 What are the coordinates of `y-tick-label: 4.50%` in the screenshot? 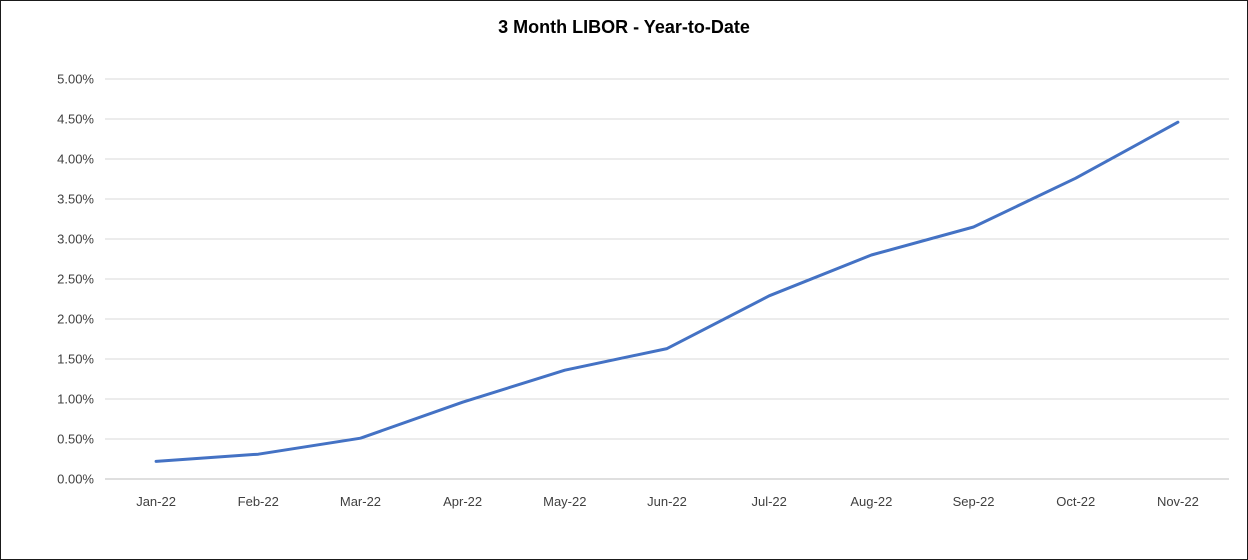 It's located at (75, 119).